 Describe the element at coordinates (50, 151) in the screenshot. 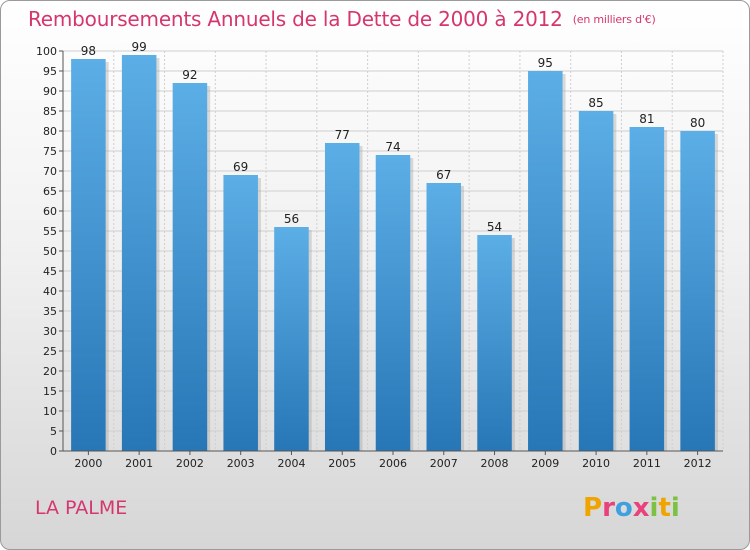

I see `y-tick-label: 75` at that location.